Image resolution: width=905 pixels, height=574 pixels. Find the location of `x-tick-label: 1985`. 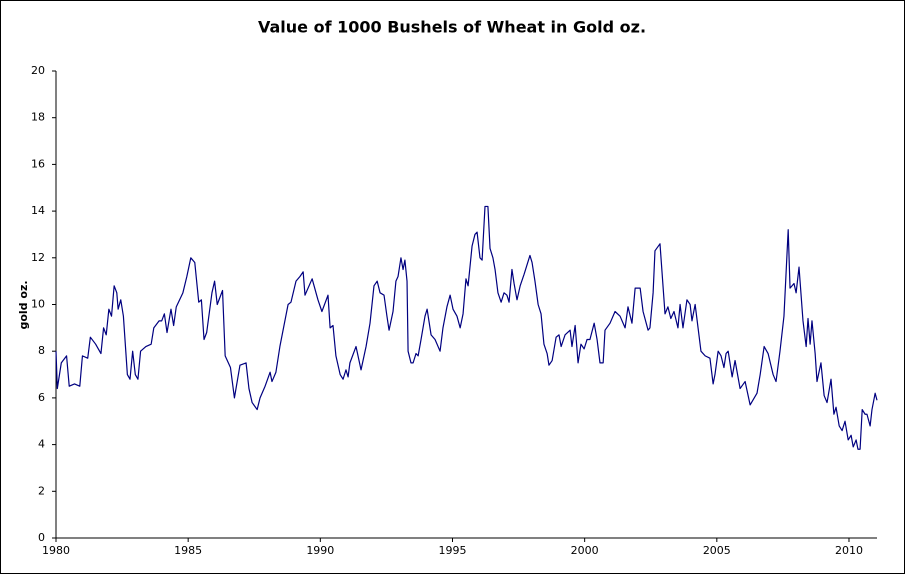

x-tick-label: 1985 is located at coordinates (188, 550).